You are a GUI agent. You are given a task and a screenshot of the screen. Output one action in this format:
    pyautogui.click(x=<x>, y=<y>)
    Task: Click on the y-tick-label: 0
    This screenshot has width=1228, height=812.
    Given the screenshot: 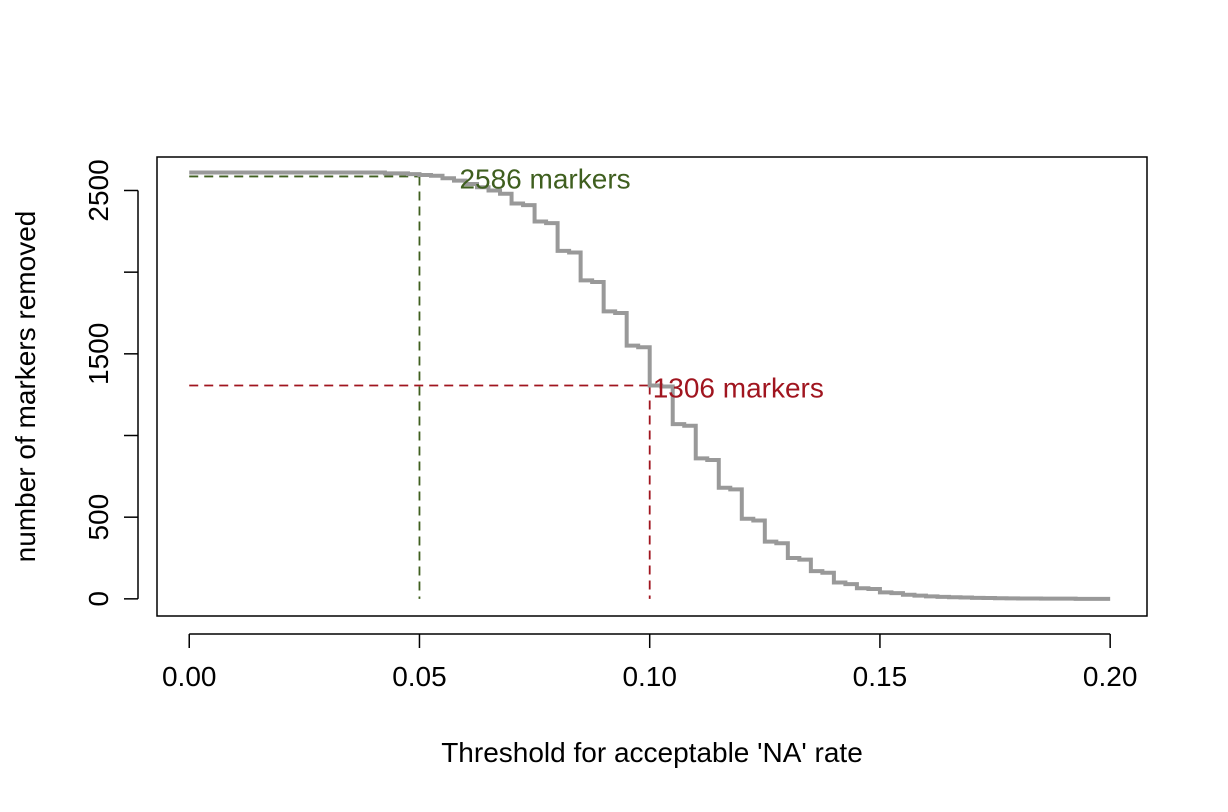 What is the action you would take?
    pyautogui.click(x=98, y=599)
    